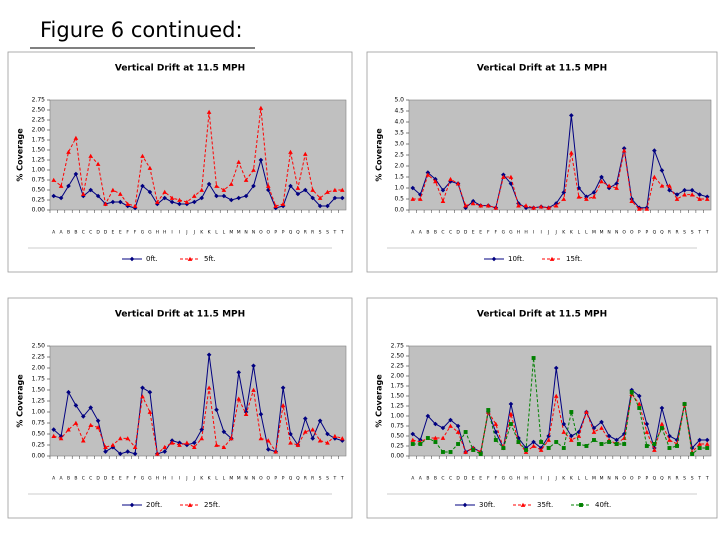  I want to click on x-tick-label: C, so click(83, 233).